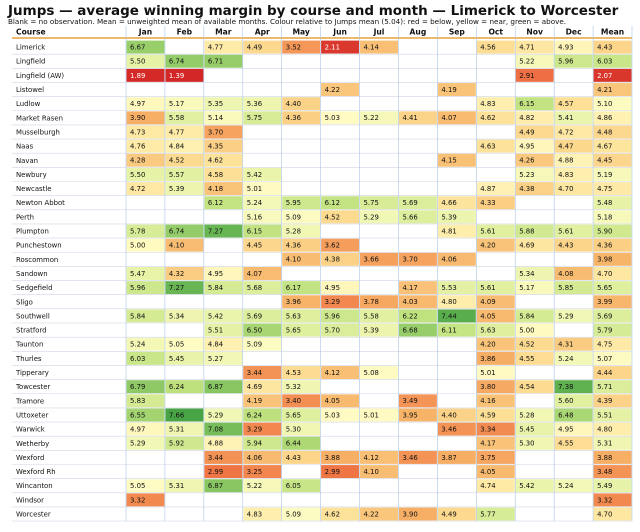 The width and height of the screenshot is (640, 532). What do you see at coordinates (176, 345) in the screenshot?
I see `cell-value: 5.05` at bounding box center [176, 345].